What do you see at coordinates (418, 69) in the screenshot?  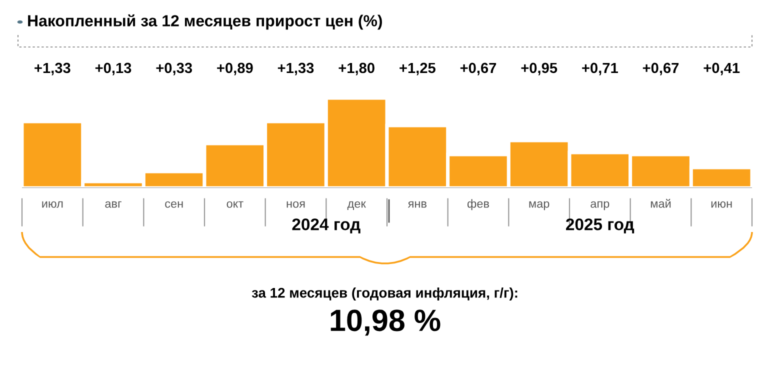 I see `data-label: +1,25` at bounding box center [418, 69].